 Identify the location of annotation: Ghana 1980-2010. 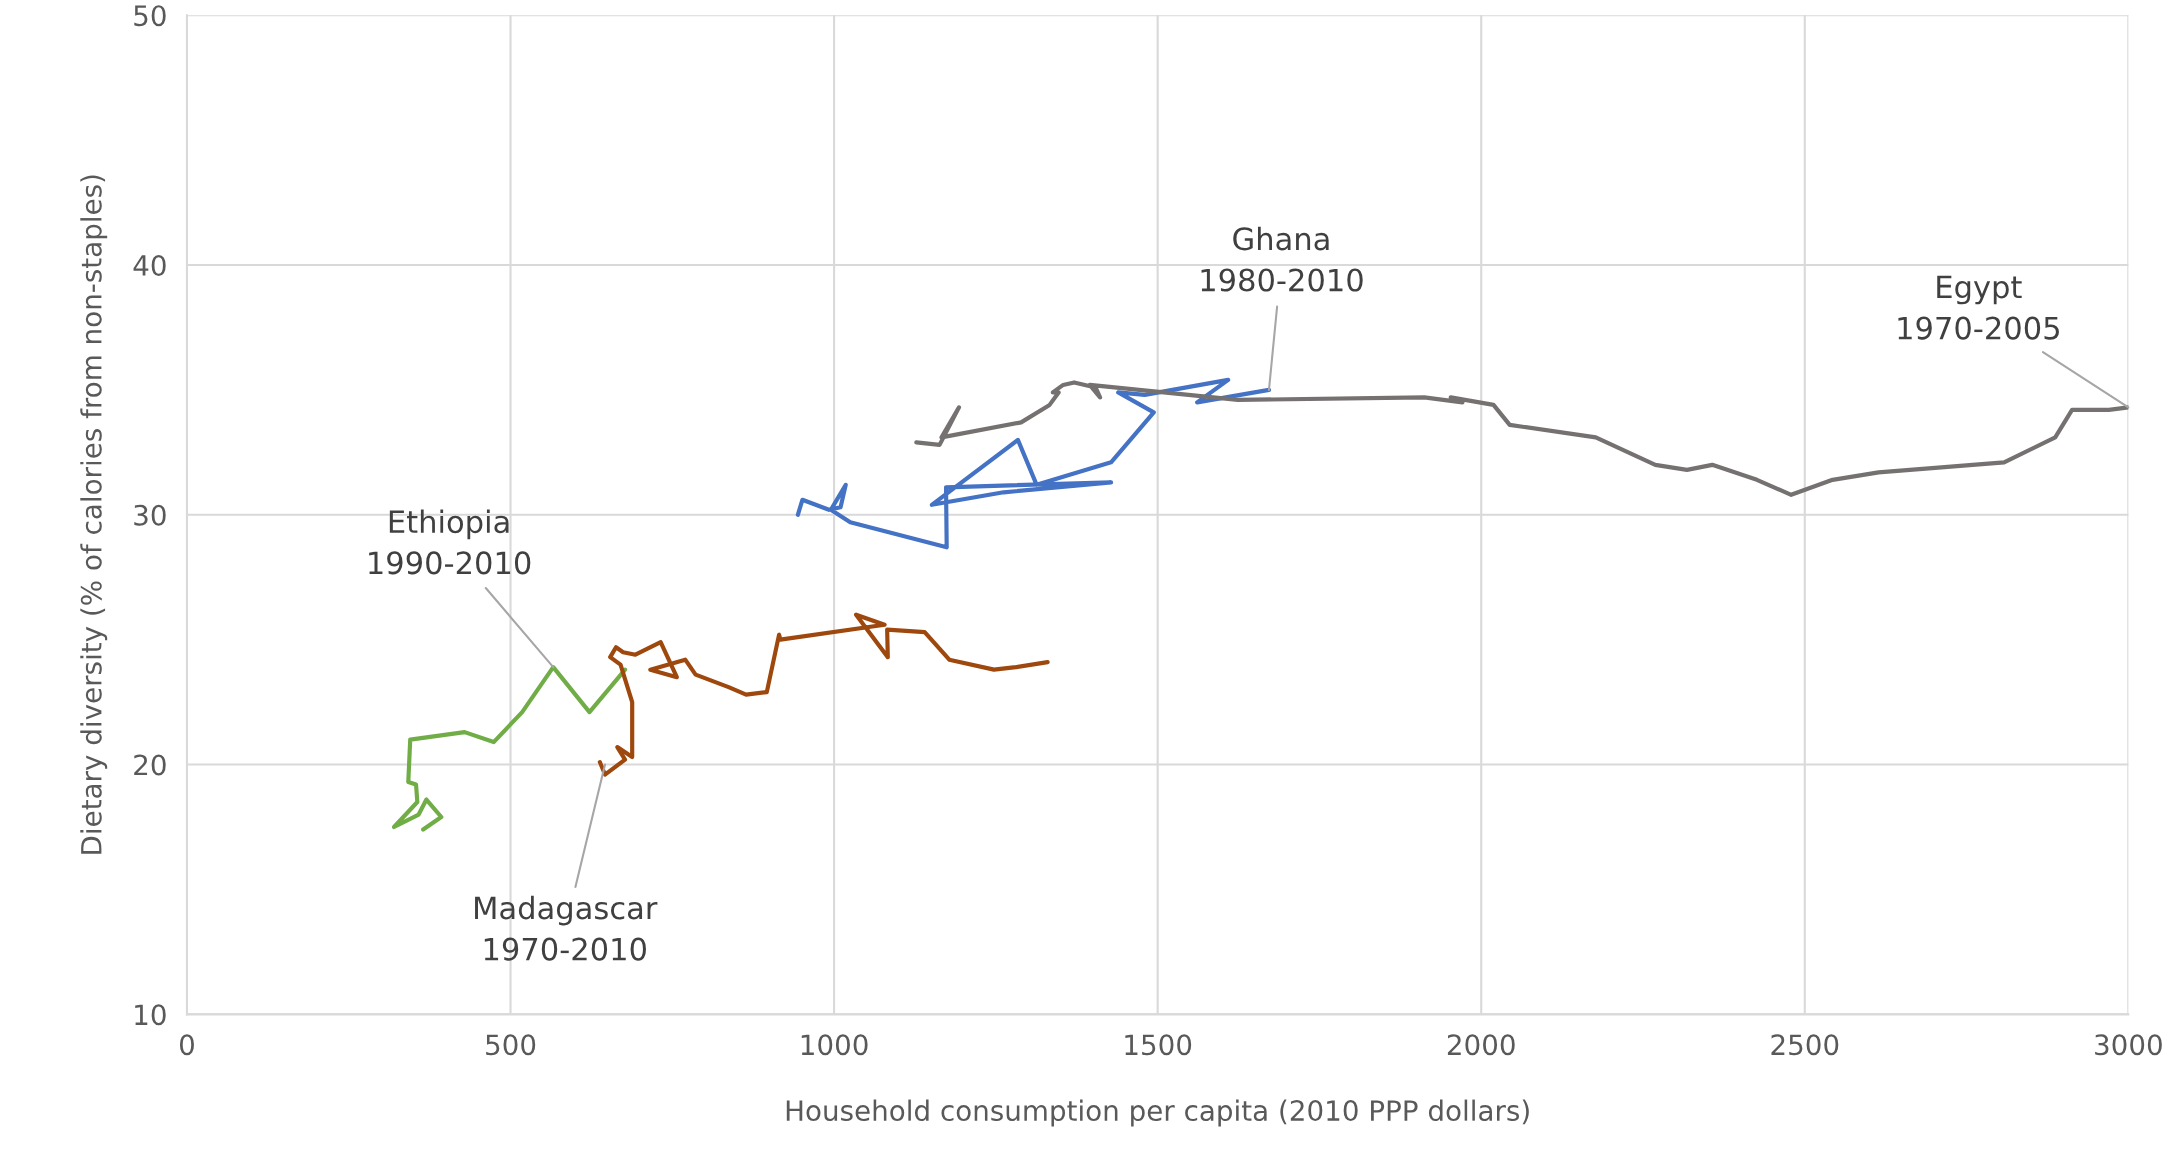
(1282, 259).